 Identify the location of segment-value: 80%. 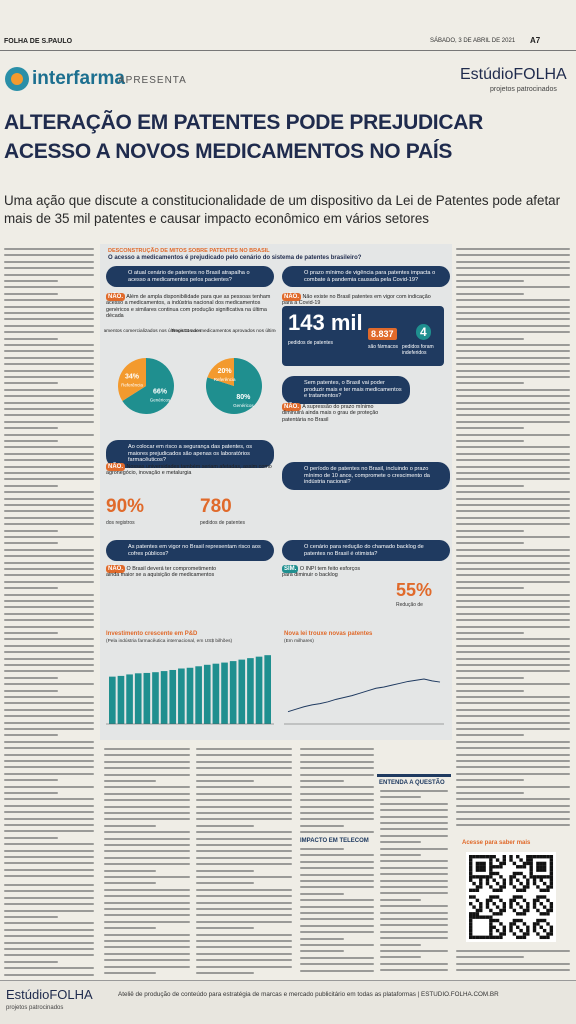
(243, 397).